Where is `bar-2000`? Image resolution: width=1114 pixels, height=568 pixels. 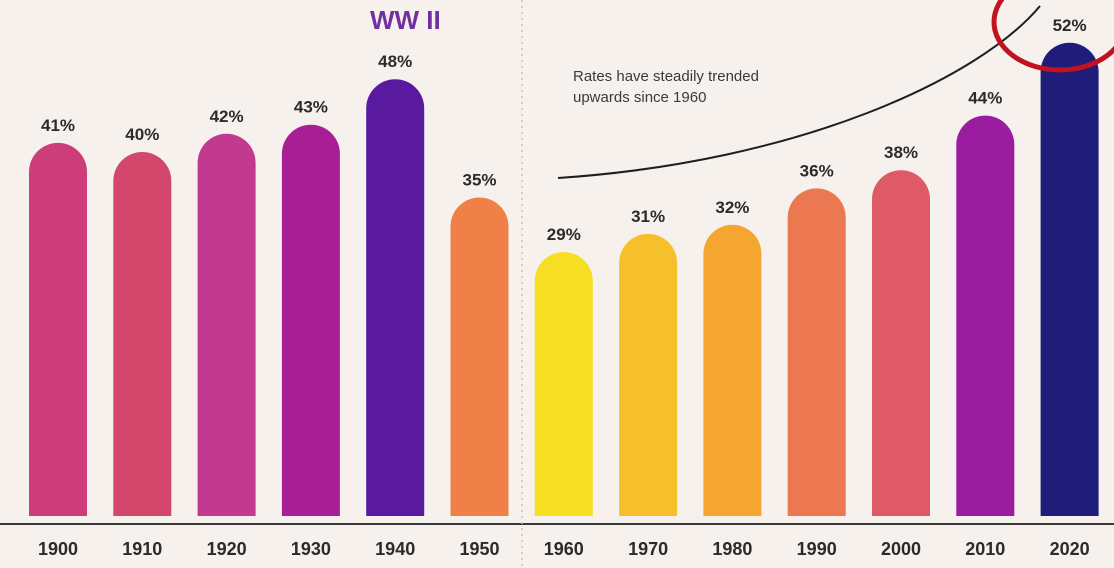 bar-2000 is located at coordinates (901, 343).